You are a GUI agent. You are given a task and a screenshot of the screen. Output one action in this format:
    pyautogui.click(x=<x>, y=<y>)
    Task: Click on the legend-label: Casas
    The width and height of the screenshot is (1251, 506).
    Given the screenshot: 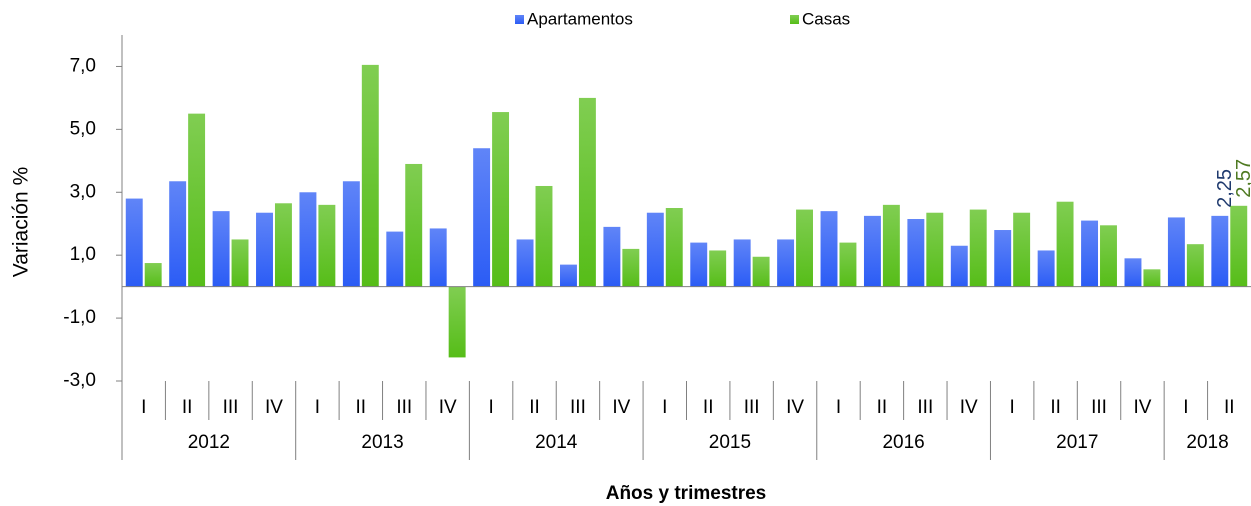 What is the action you would take?
    pyautogui.click(x=826, y=18)
    